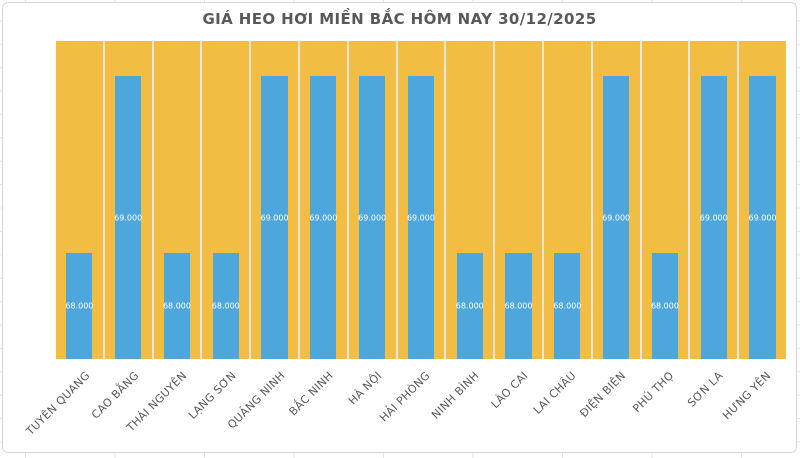 This screenshot has width=800, height=458. I want to click on x-axis-label: ĐIỆN BIÊN, so click(602, 395).